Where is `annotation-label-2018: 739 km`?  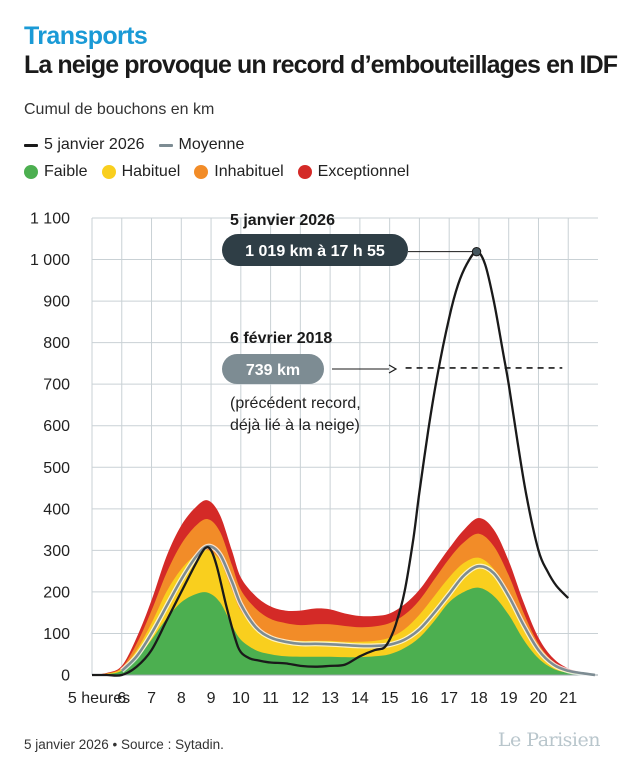
annotation-label-2018: 739 km is located at coordinates (273, 370).